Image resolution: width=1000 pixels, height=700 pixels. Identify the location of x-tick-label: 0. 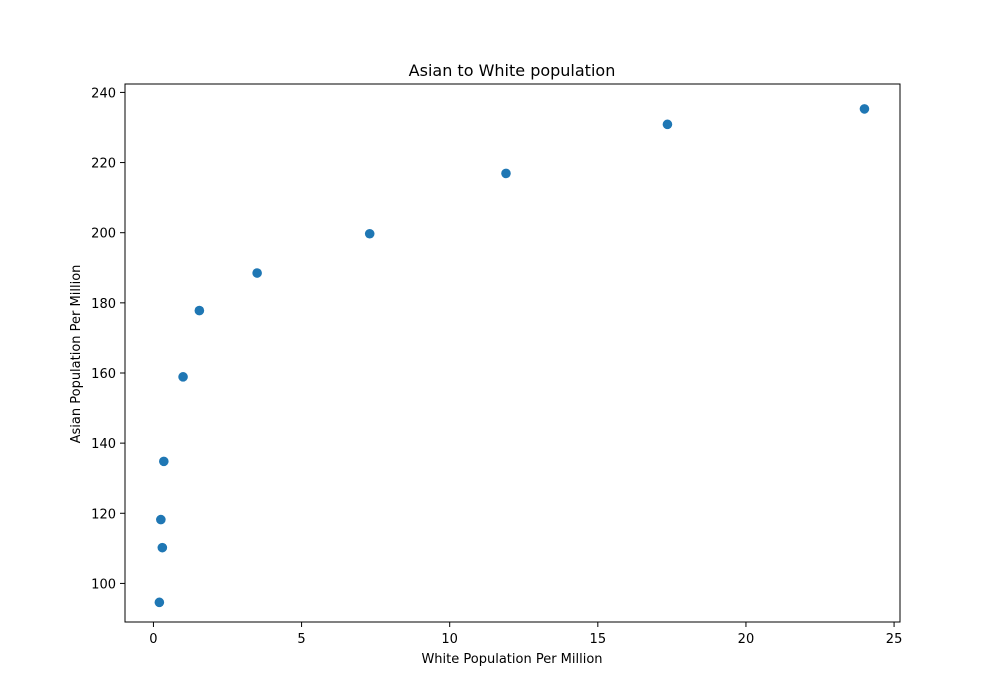
(153, 639).